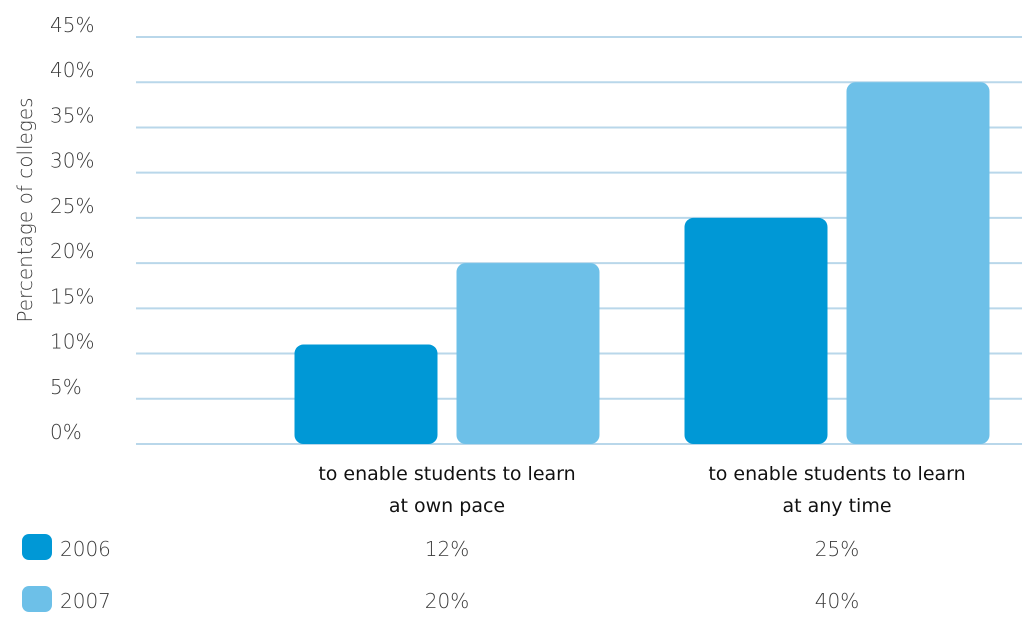 This screenshot has height=617, width=1022. I want to click on y-tick-label: 15%, so click(72, 296).